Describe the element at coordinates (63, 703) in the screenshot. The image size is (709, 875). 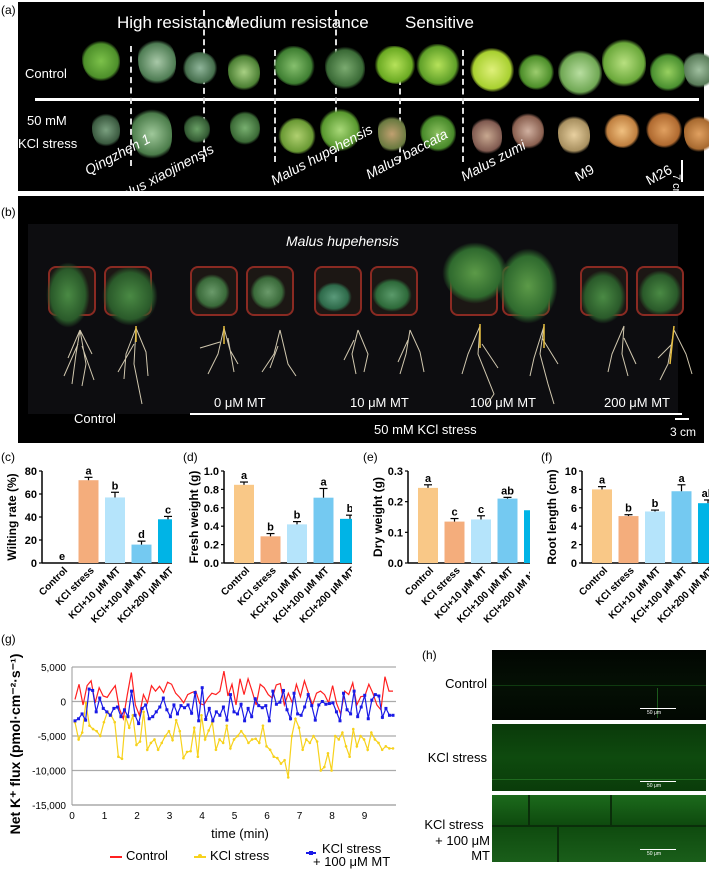
I see `y-tick-label: 0` at that location.